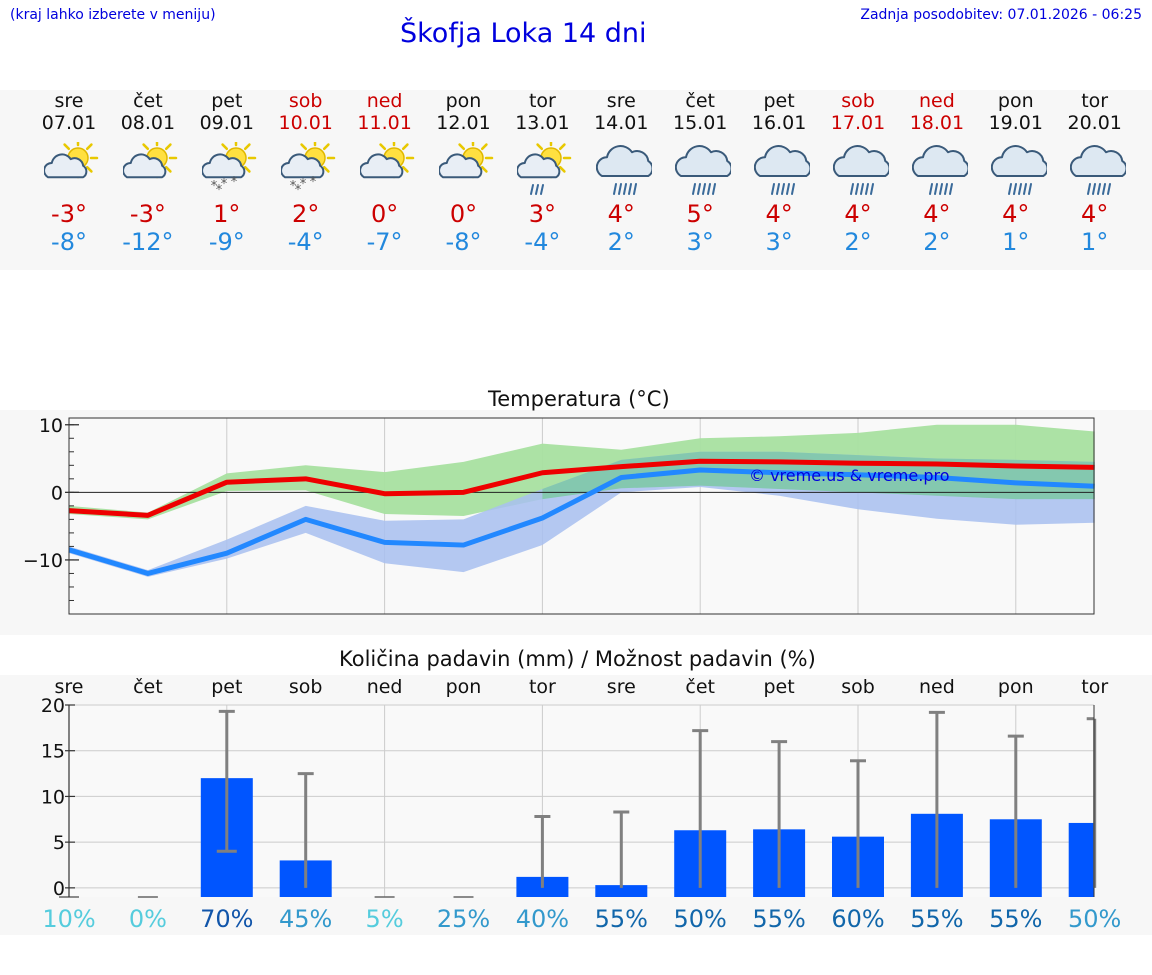 Image resolution: width=1152 pixels, height=975 pixels. What do you see at coordinates (59, 843) in the screenshot?
I see `y-tick-label: 5` at bounding box center [59, 843].